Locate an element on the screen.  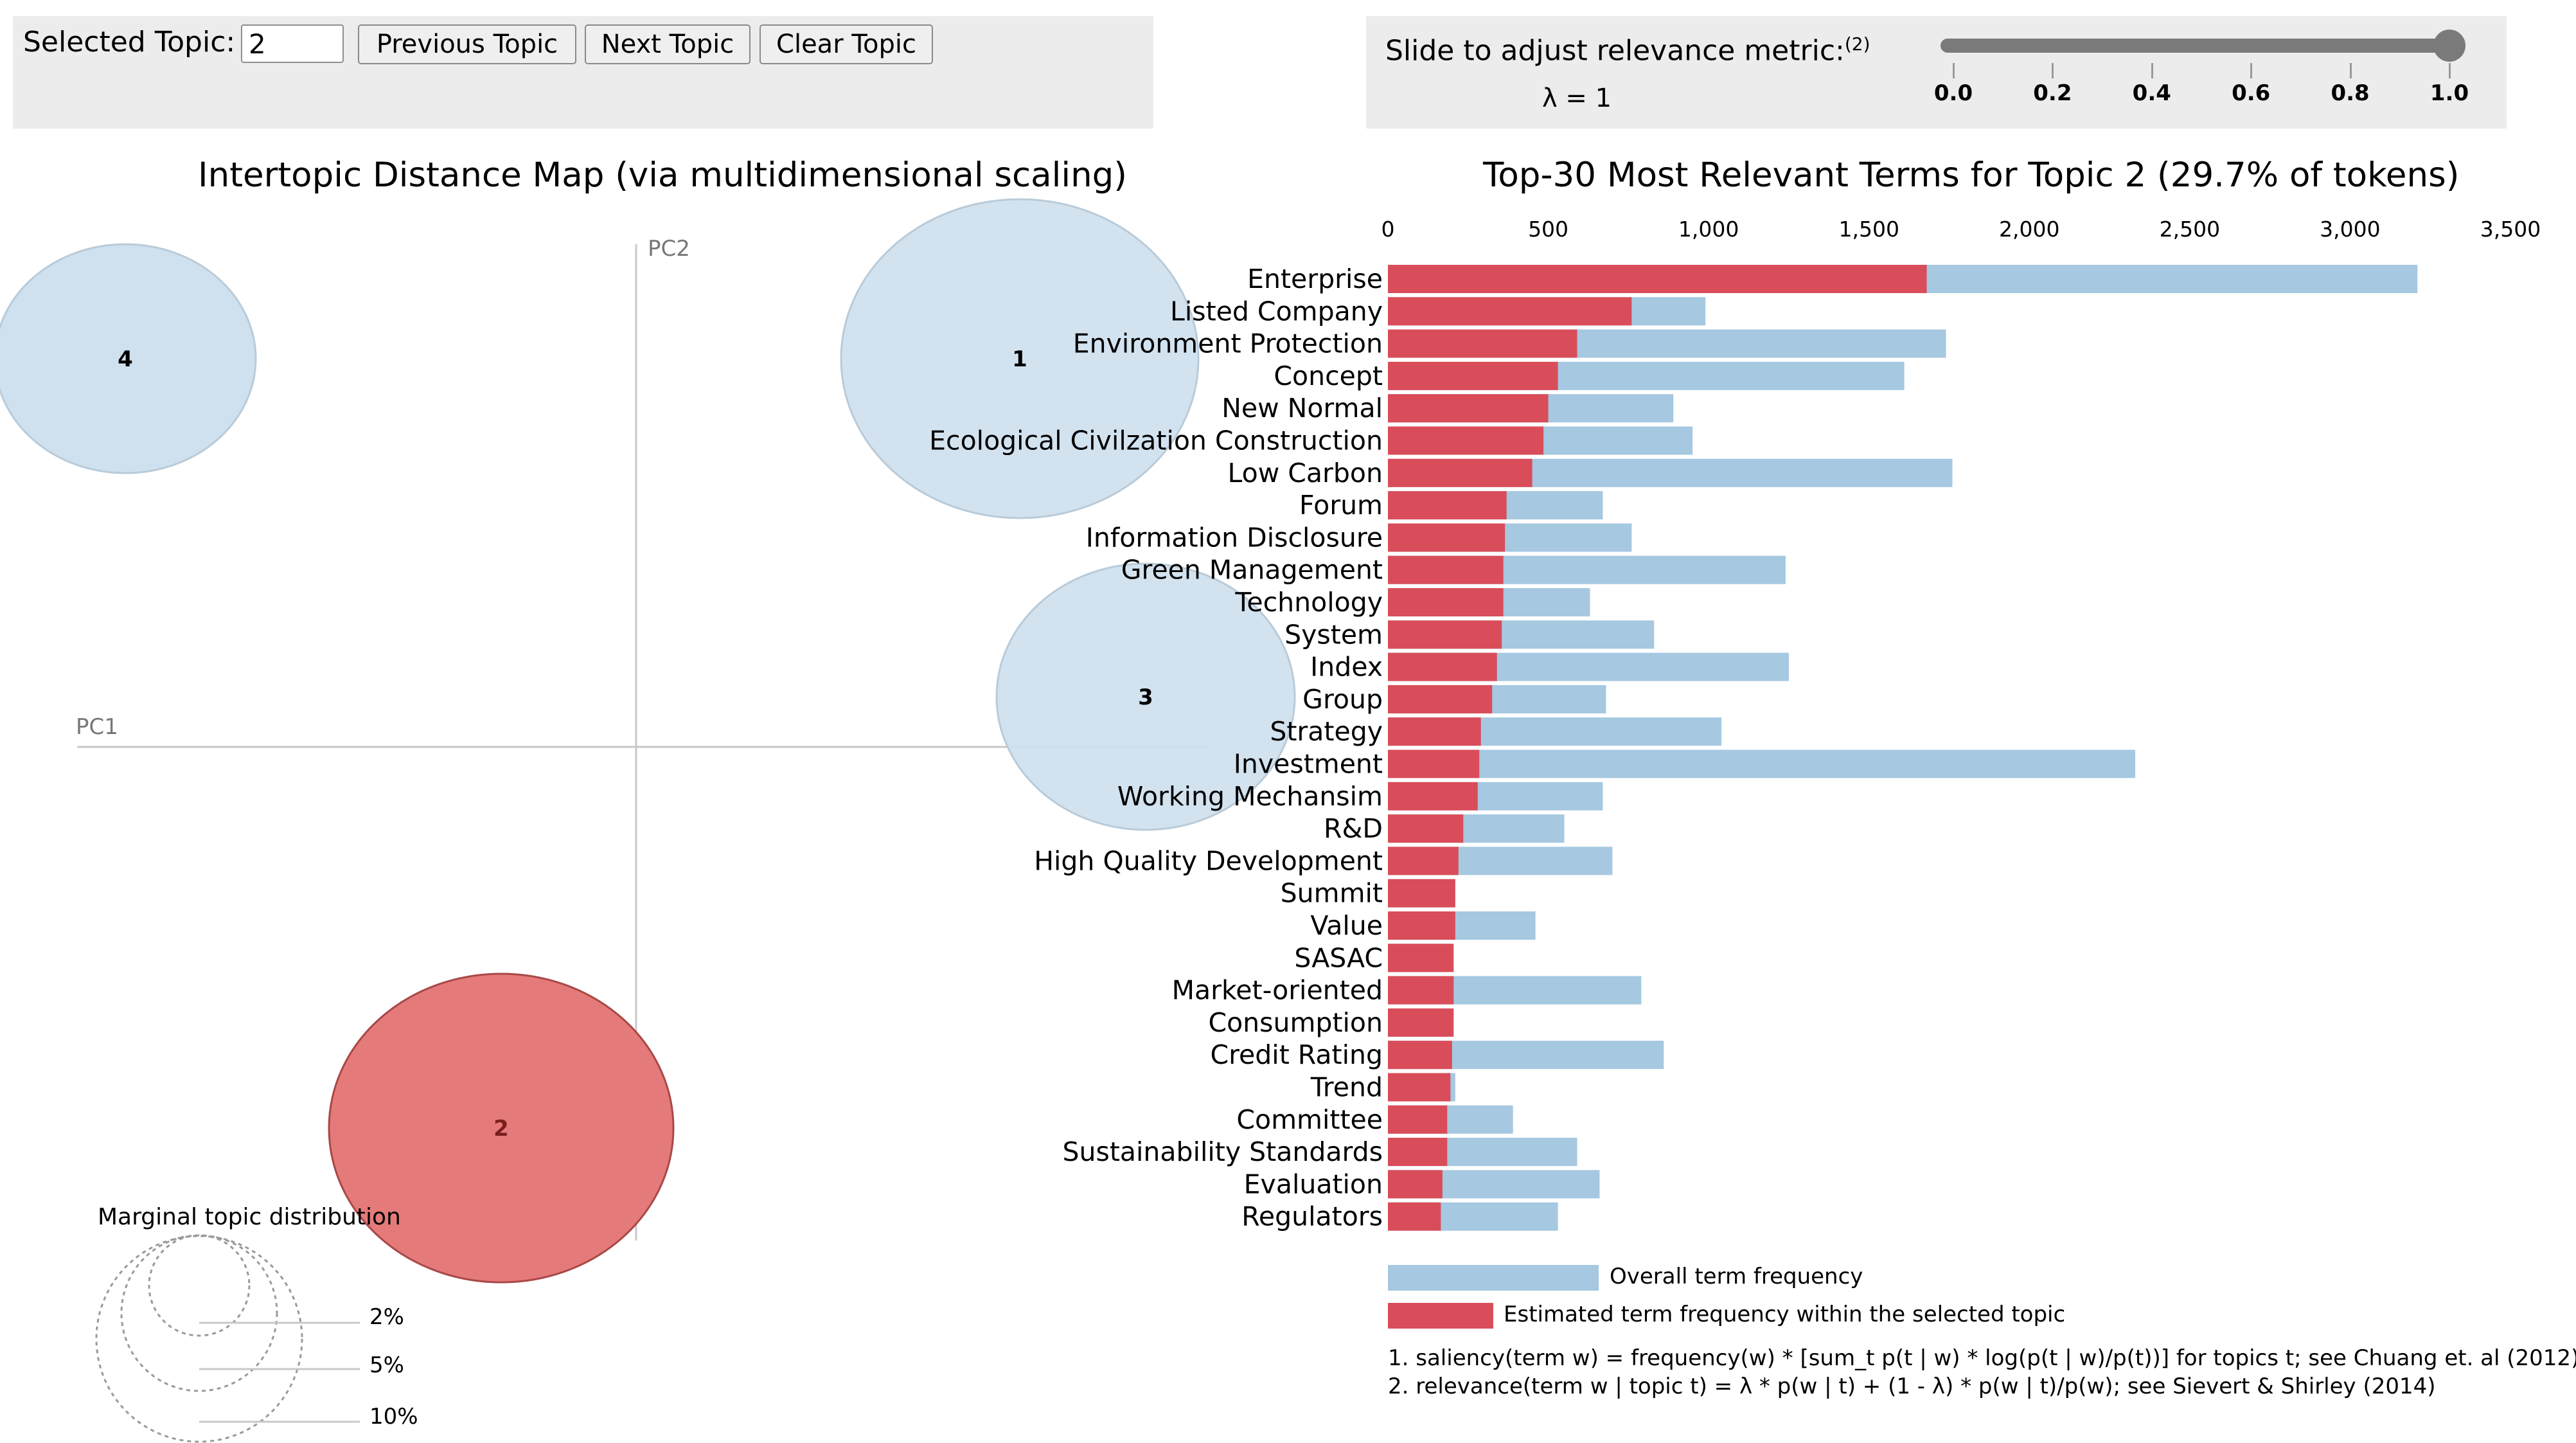
term-label: Group is located at coordinates (1343, 699).